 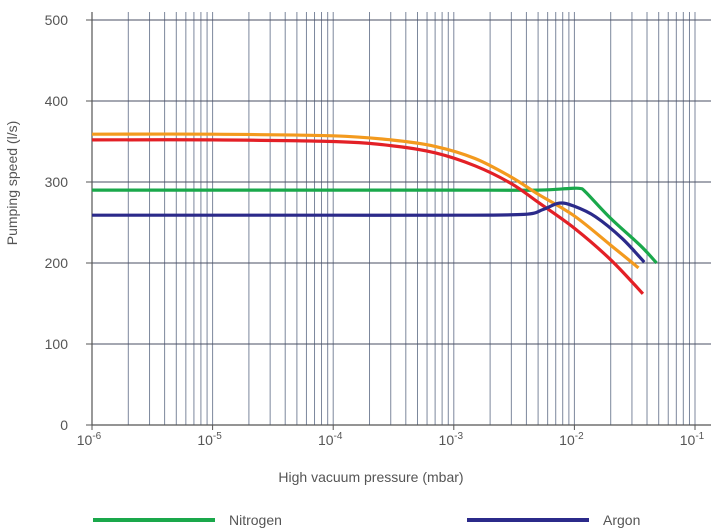 What do you see at coordinates (451, 439) in the screenshot?
I see `x-tick-label: 10⁻³` at bounding box center [451, 439].